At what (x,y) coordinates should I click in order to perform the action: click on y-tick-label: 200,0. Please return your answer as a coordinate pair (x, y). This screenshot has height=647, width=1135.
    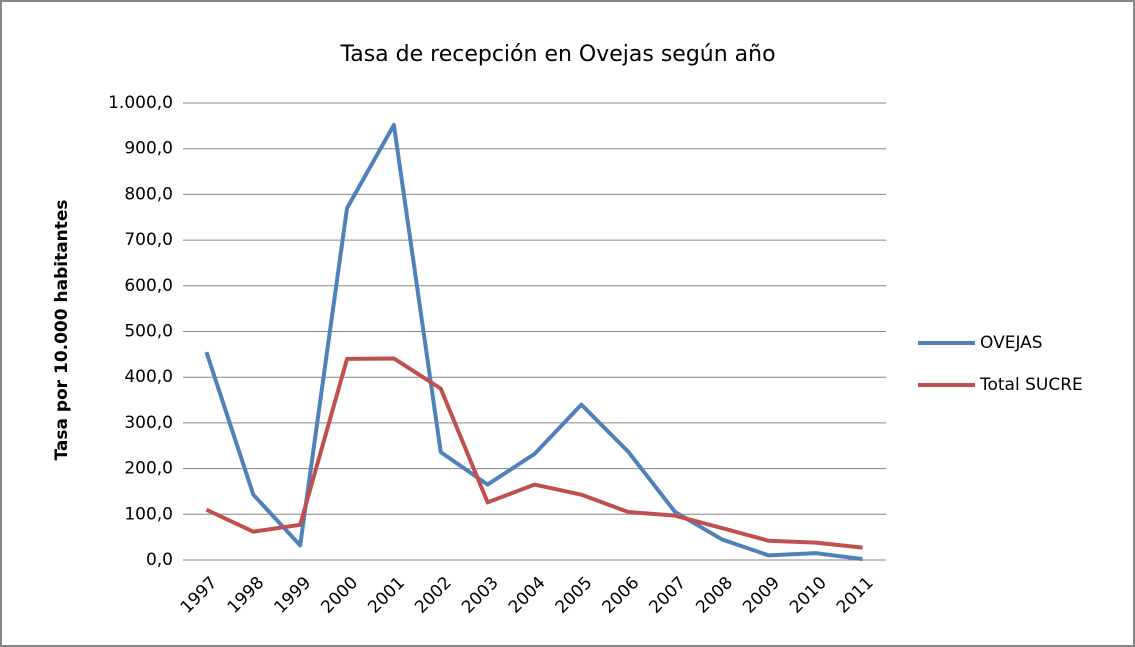
    Looking at the image, I should click on (148, 469).